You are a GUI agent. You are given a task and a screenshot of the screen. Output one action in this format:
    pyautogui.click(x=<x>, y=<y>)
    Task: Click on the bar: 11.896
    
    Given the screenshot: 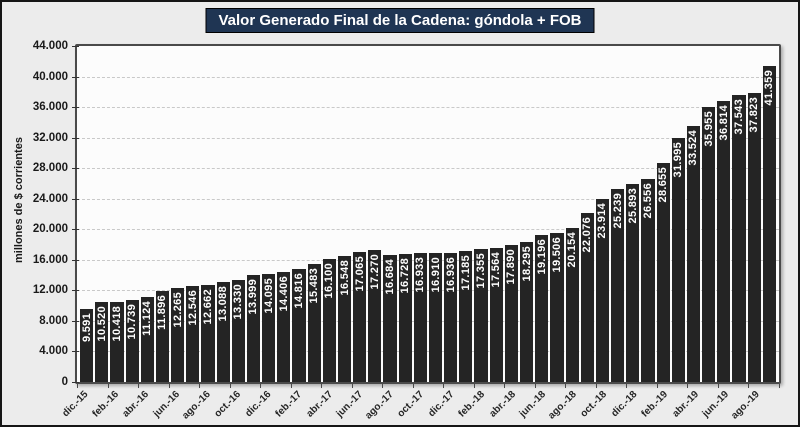 What is the action you would take?
    pyautogui.click(x=162, y=336)
    